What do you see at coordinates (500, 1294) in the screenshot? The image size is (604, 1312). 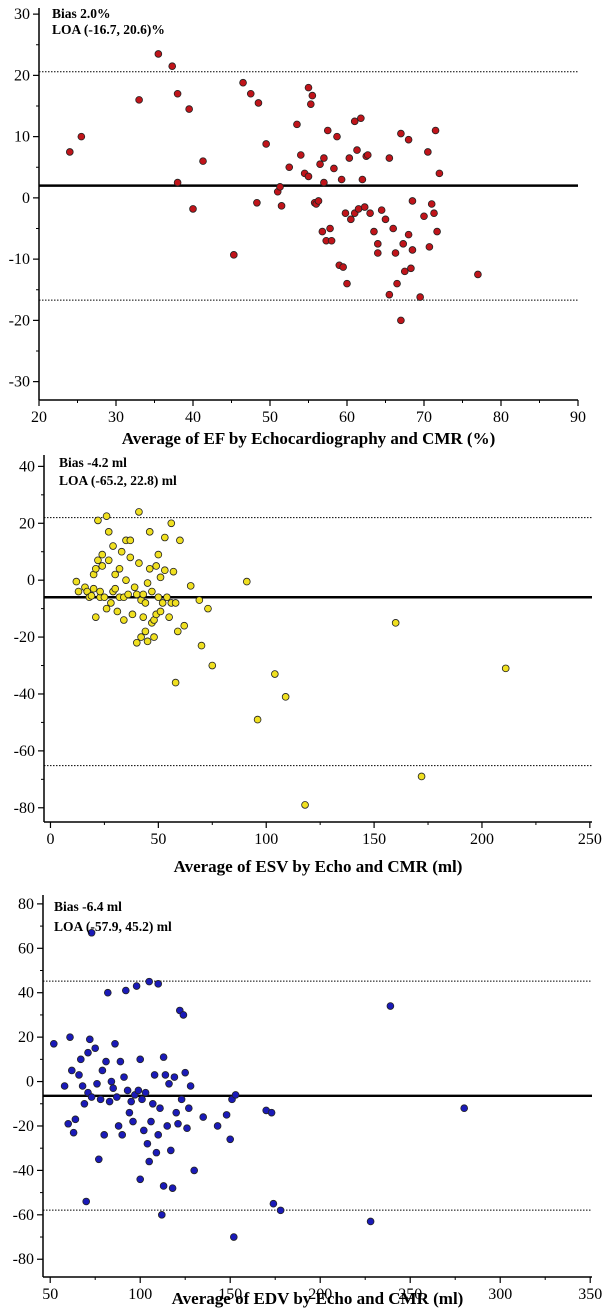 I see `x-tick-label: 300` at bounding box center [500, 1294].